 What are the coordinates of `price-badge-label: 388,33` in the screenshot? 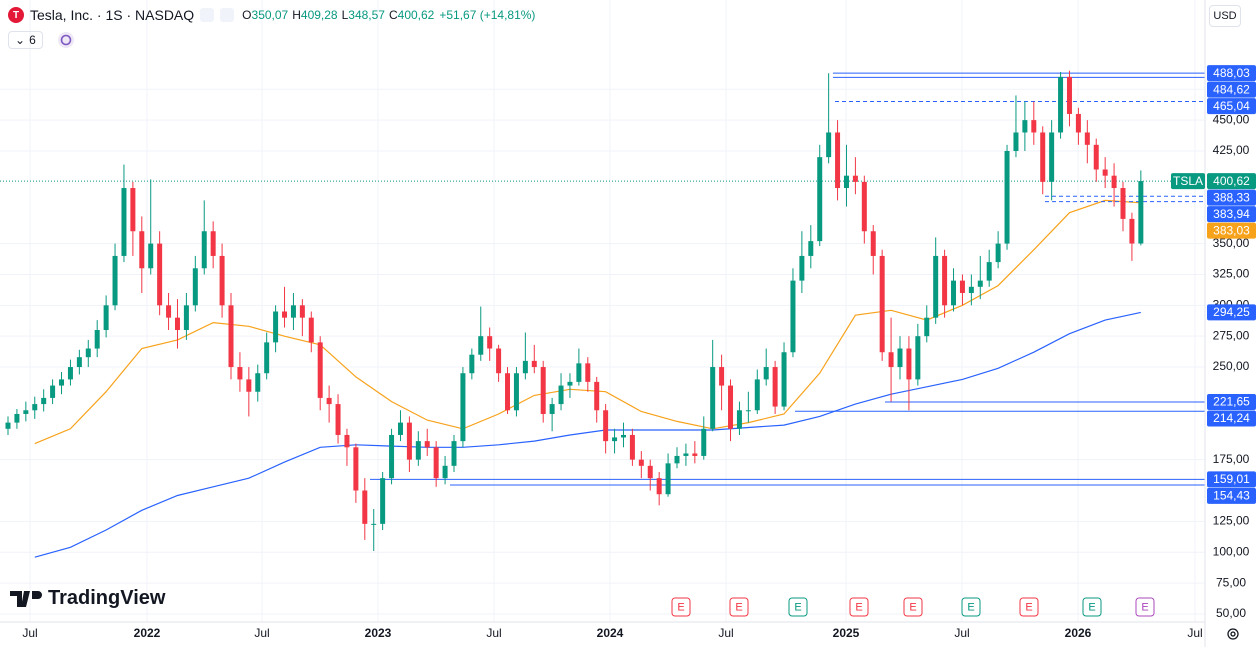 It's located at (1231, 197).